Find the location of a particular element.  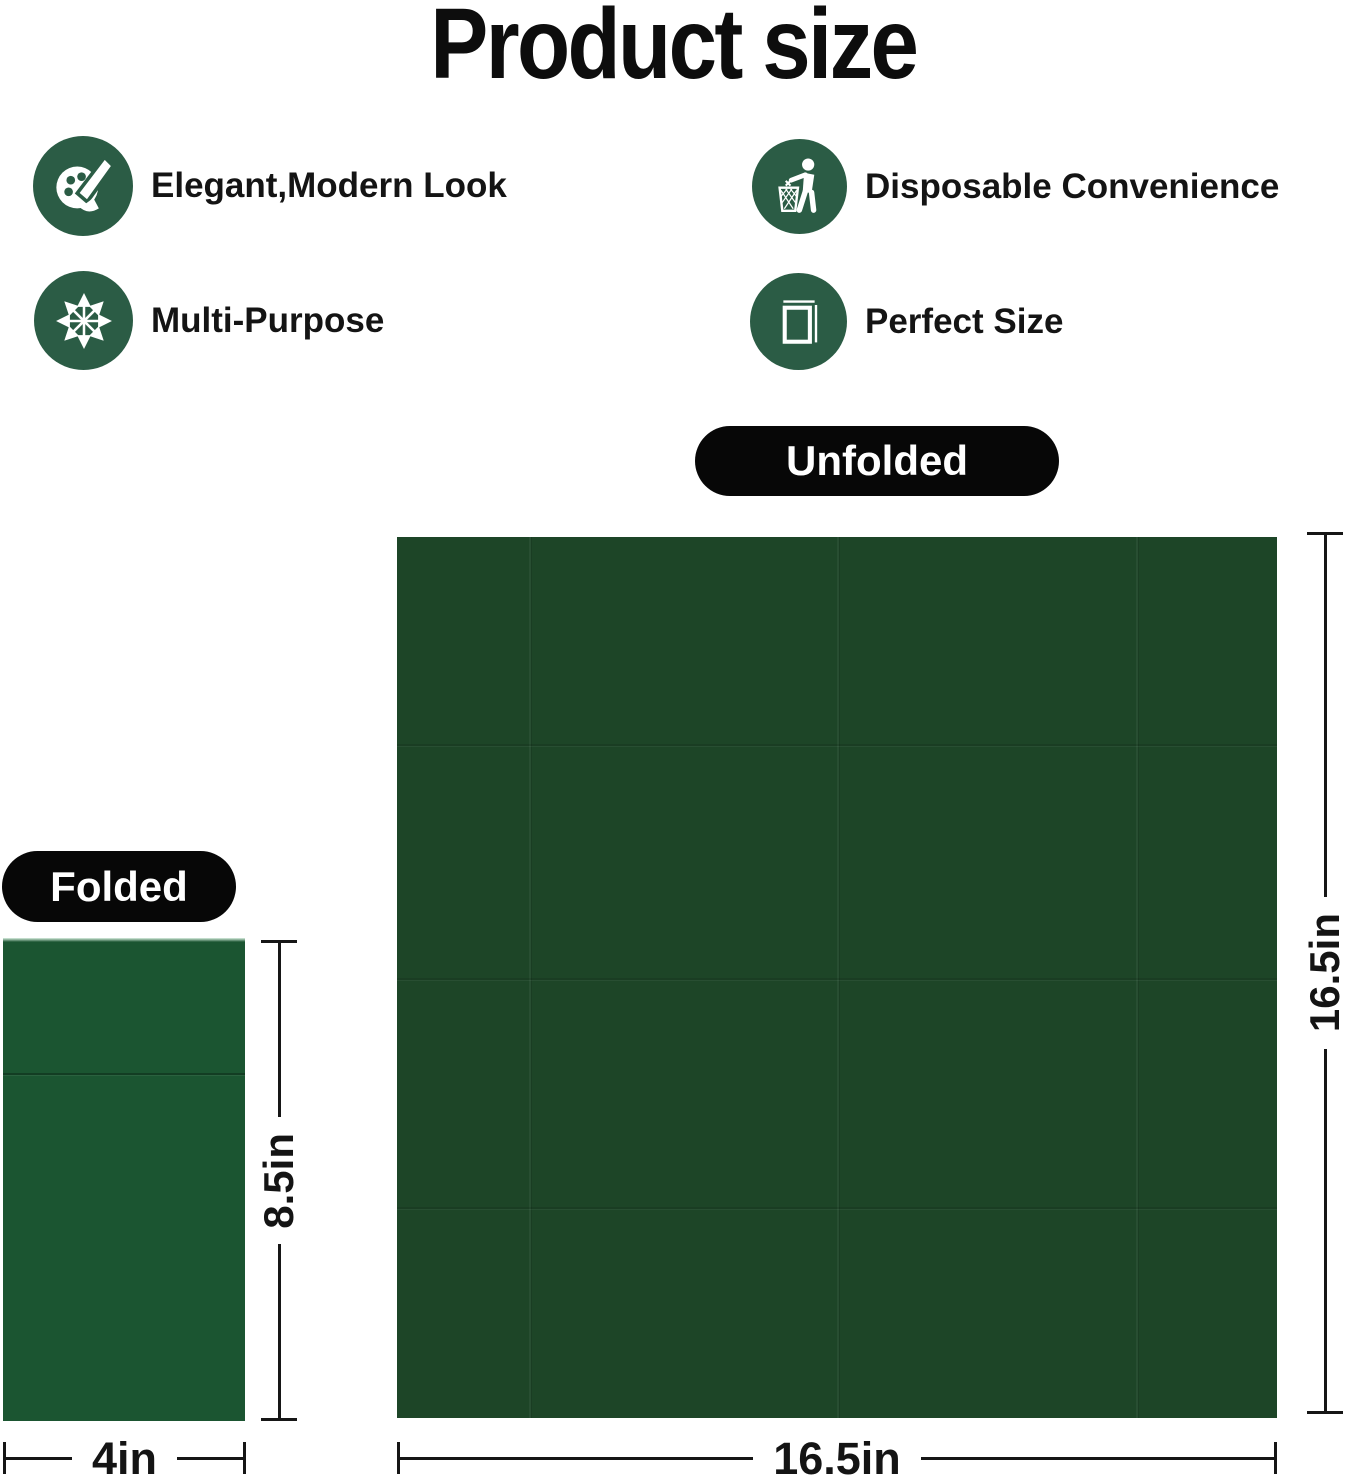

napkin-top-highlight is located at coordinates (124, 940).